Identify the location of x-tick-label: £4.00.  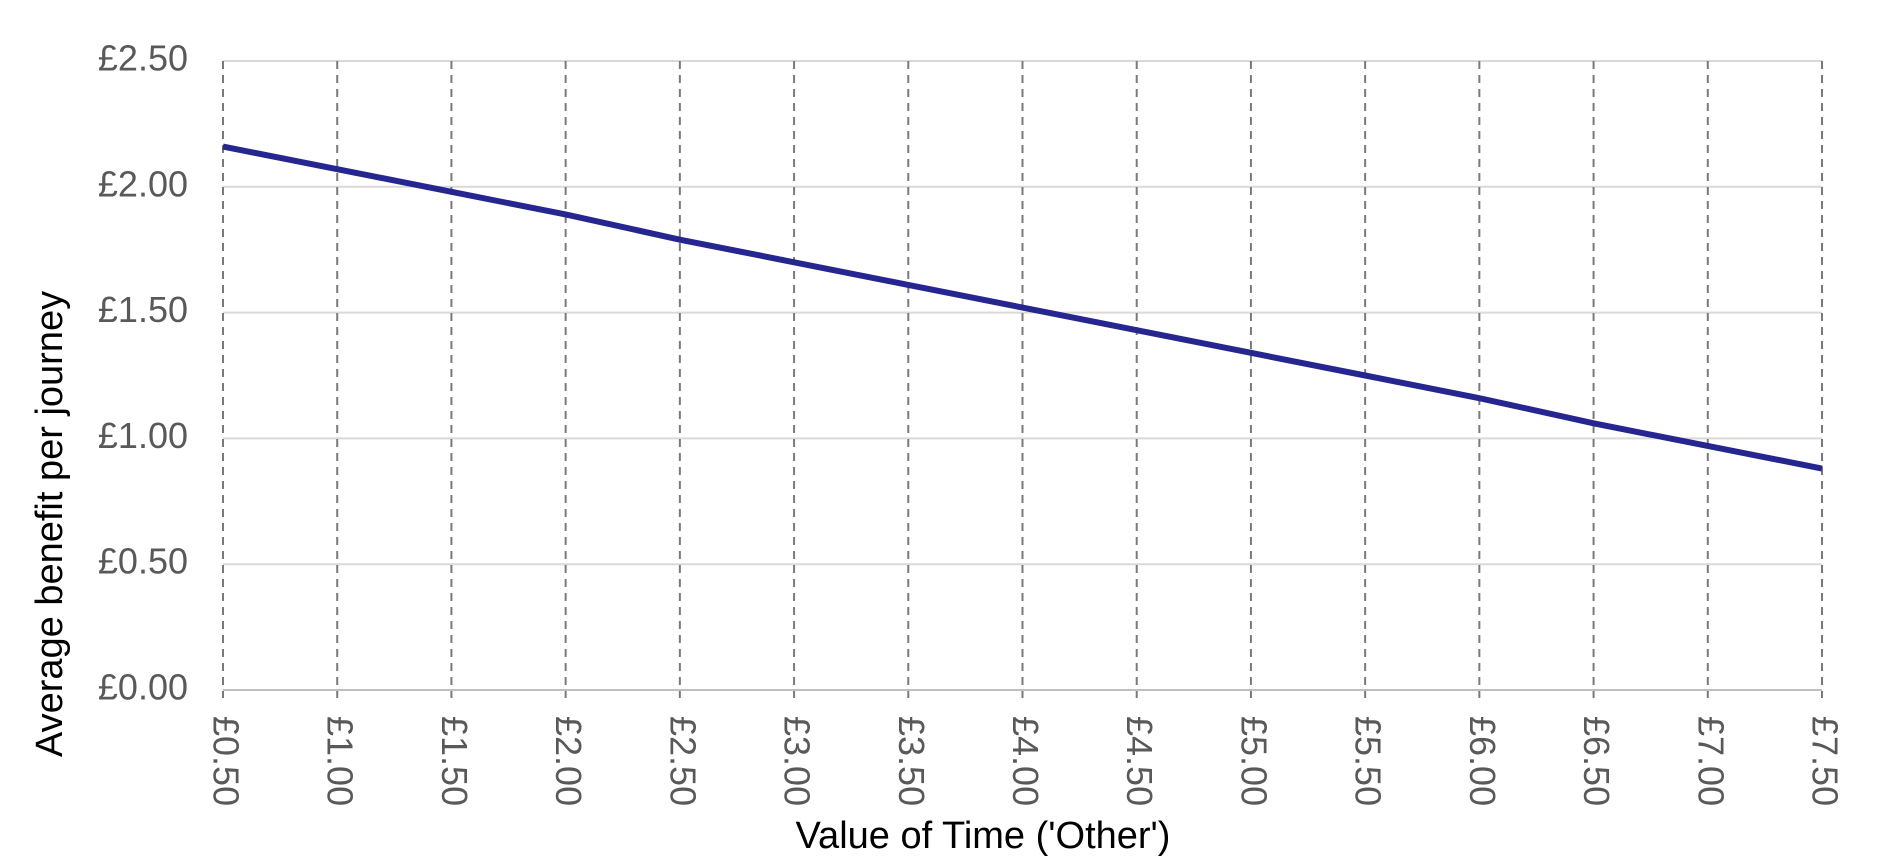
(1025, 761).